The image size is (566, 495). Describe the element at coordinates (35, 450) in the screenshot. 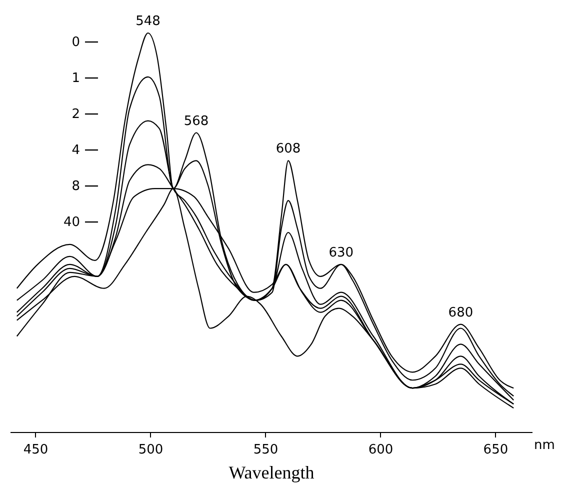

I see `x-tick-label: 450` at that location.